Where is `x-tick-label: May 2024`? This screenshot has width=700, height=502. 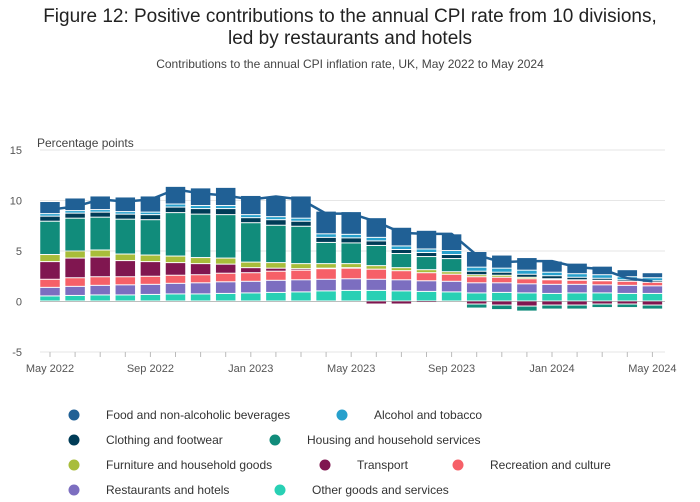
x-tick-label: May 2024 is located at coordinates (652, 369).